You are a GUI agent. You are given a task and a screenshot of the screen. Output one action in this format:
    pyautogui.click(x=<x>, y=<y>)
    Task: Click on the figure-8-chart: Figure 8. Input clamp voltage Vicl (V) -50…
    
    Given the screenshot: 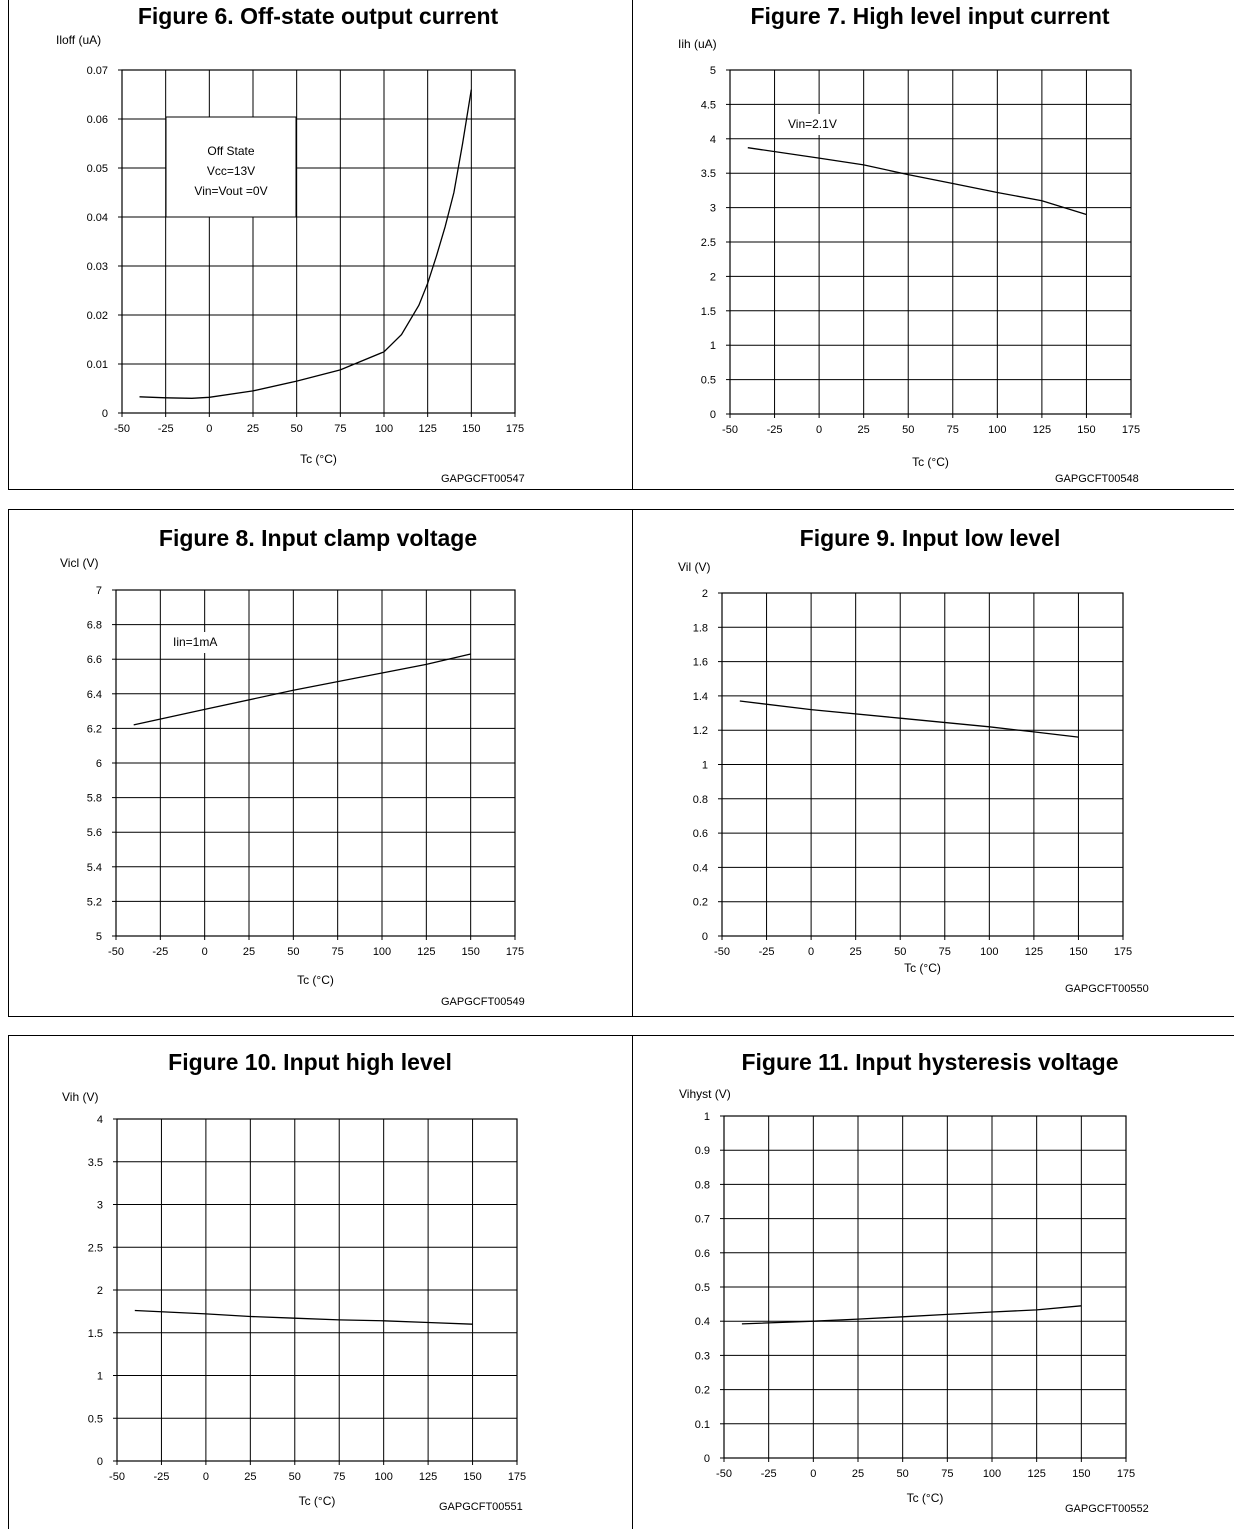 What is the action you would take?
    pyautogui.click(x=292, y=766)
    